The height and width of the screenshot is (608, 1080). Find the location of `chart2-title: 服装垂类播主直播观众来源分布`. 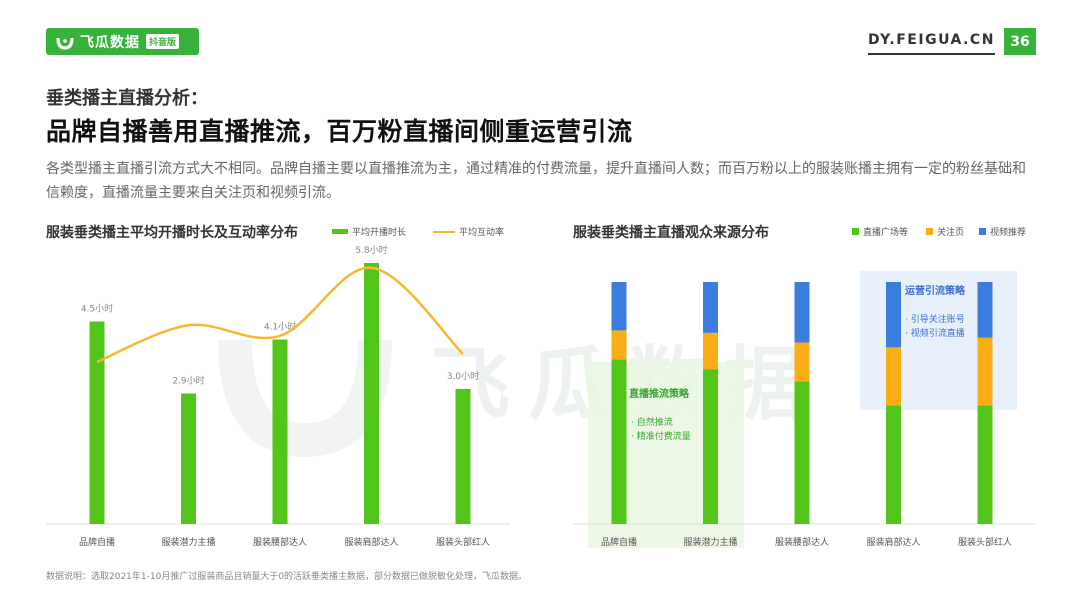

chart2-title: 服装垂类播主直播观众来源分布 is located at coordinates (671, 233).